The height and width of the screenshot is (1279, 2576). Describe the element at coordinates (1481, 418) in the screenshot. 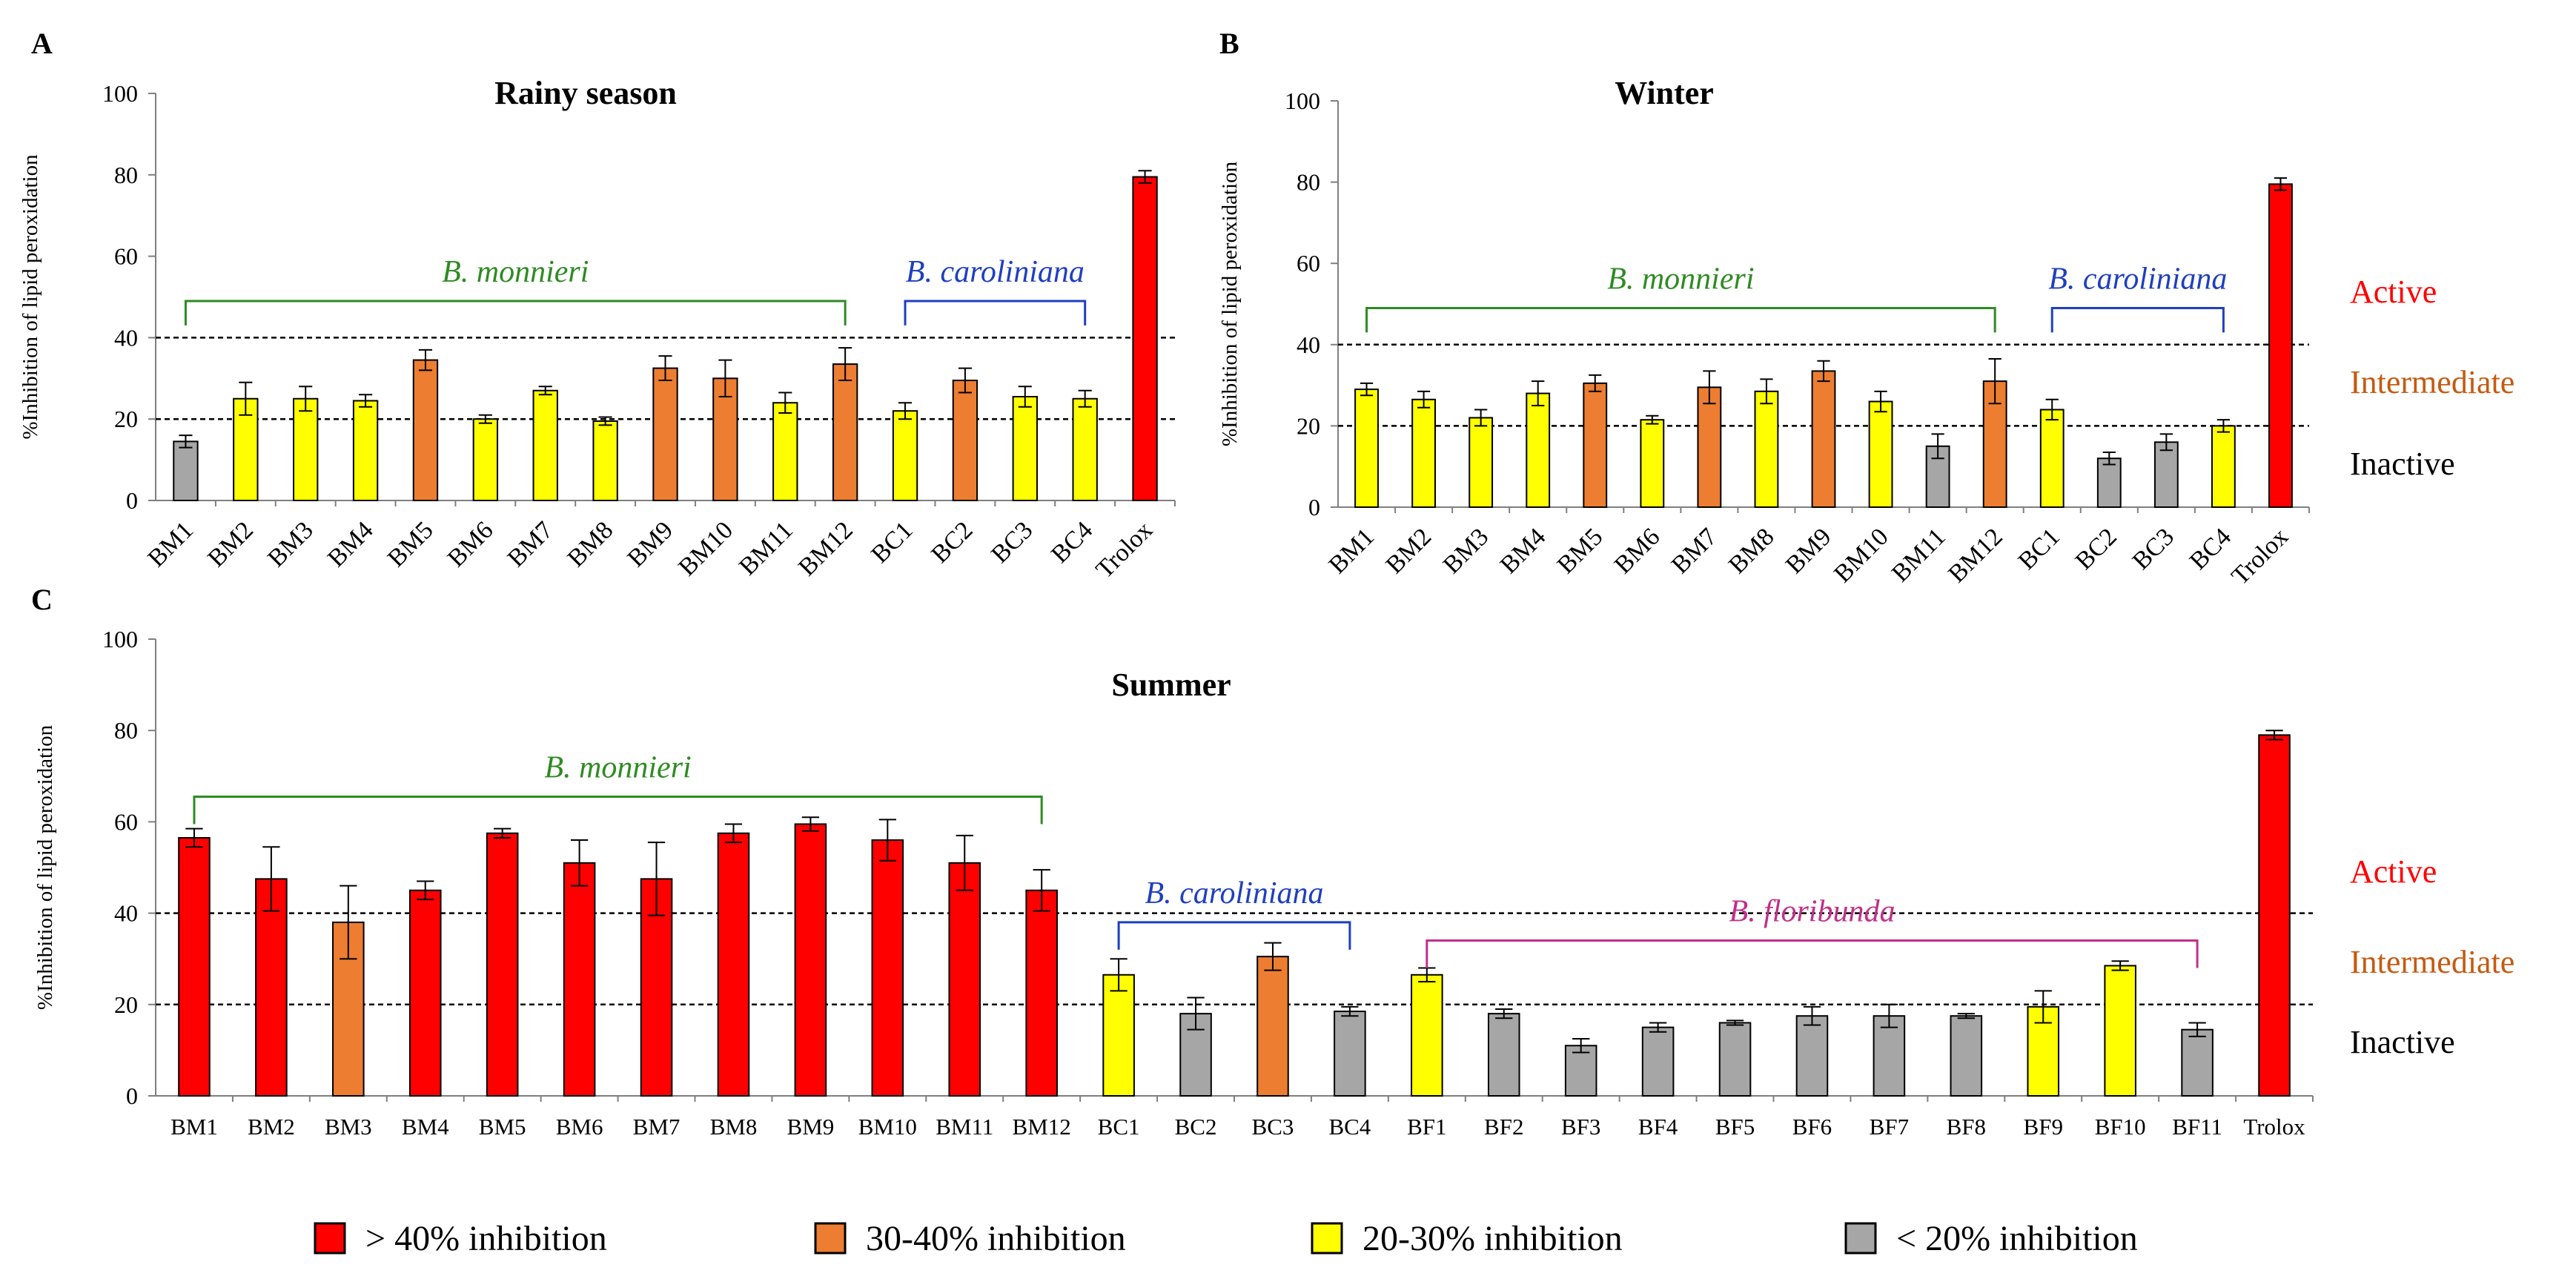

I see `error-bar-bm3` at that location.